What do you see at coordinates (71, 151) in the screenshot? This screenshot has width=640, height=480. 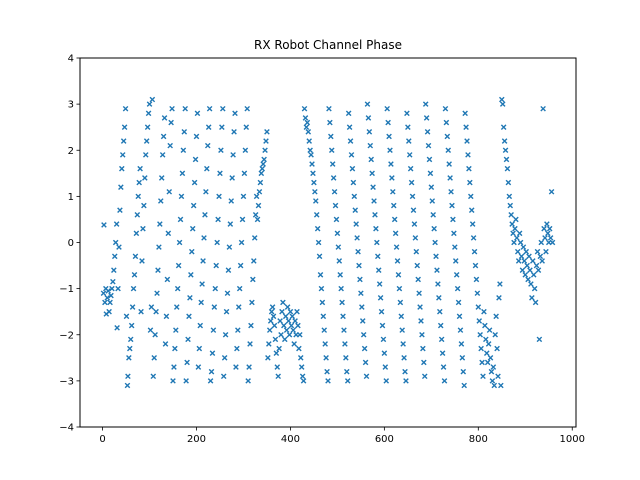 I see `y-tick-label: 2` at bounding box center [71, 151].